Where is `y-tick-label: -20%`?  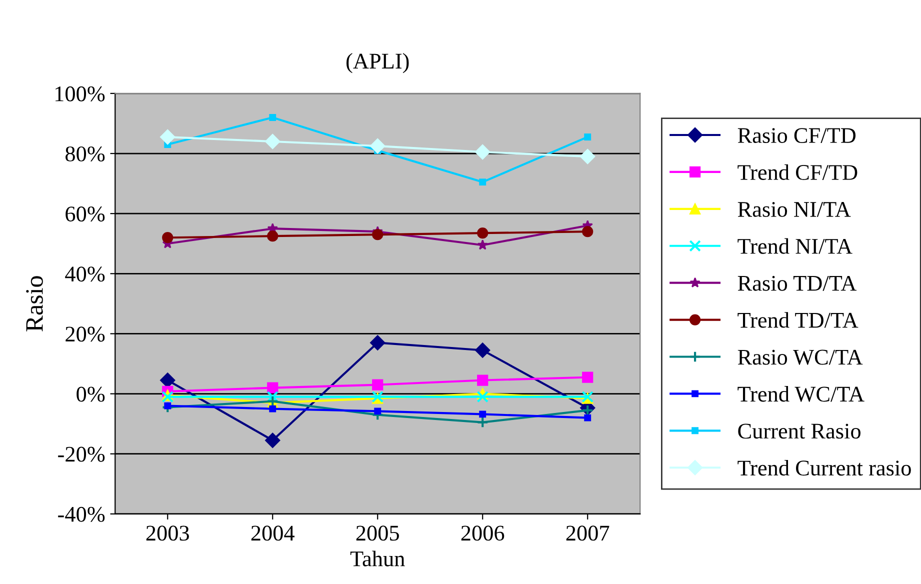 y-tick-label: -20% is located at coordinates (81, 454).